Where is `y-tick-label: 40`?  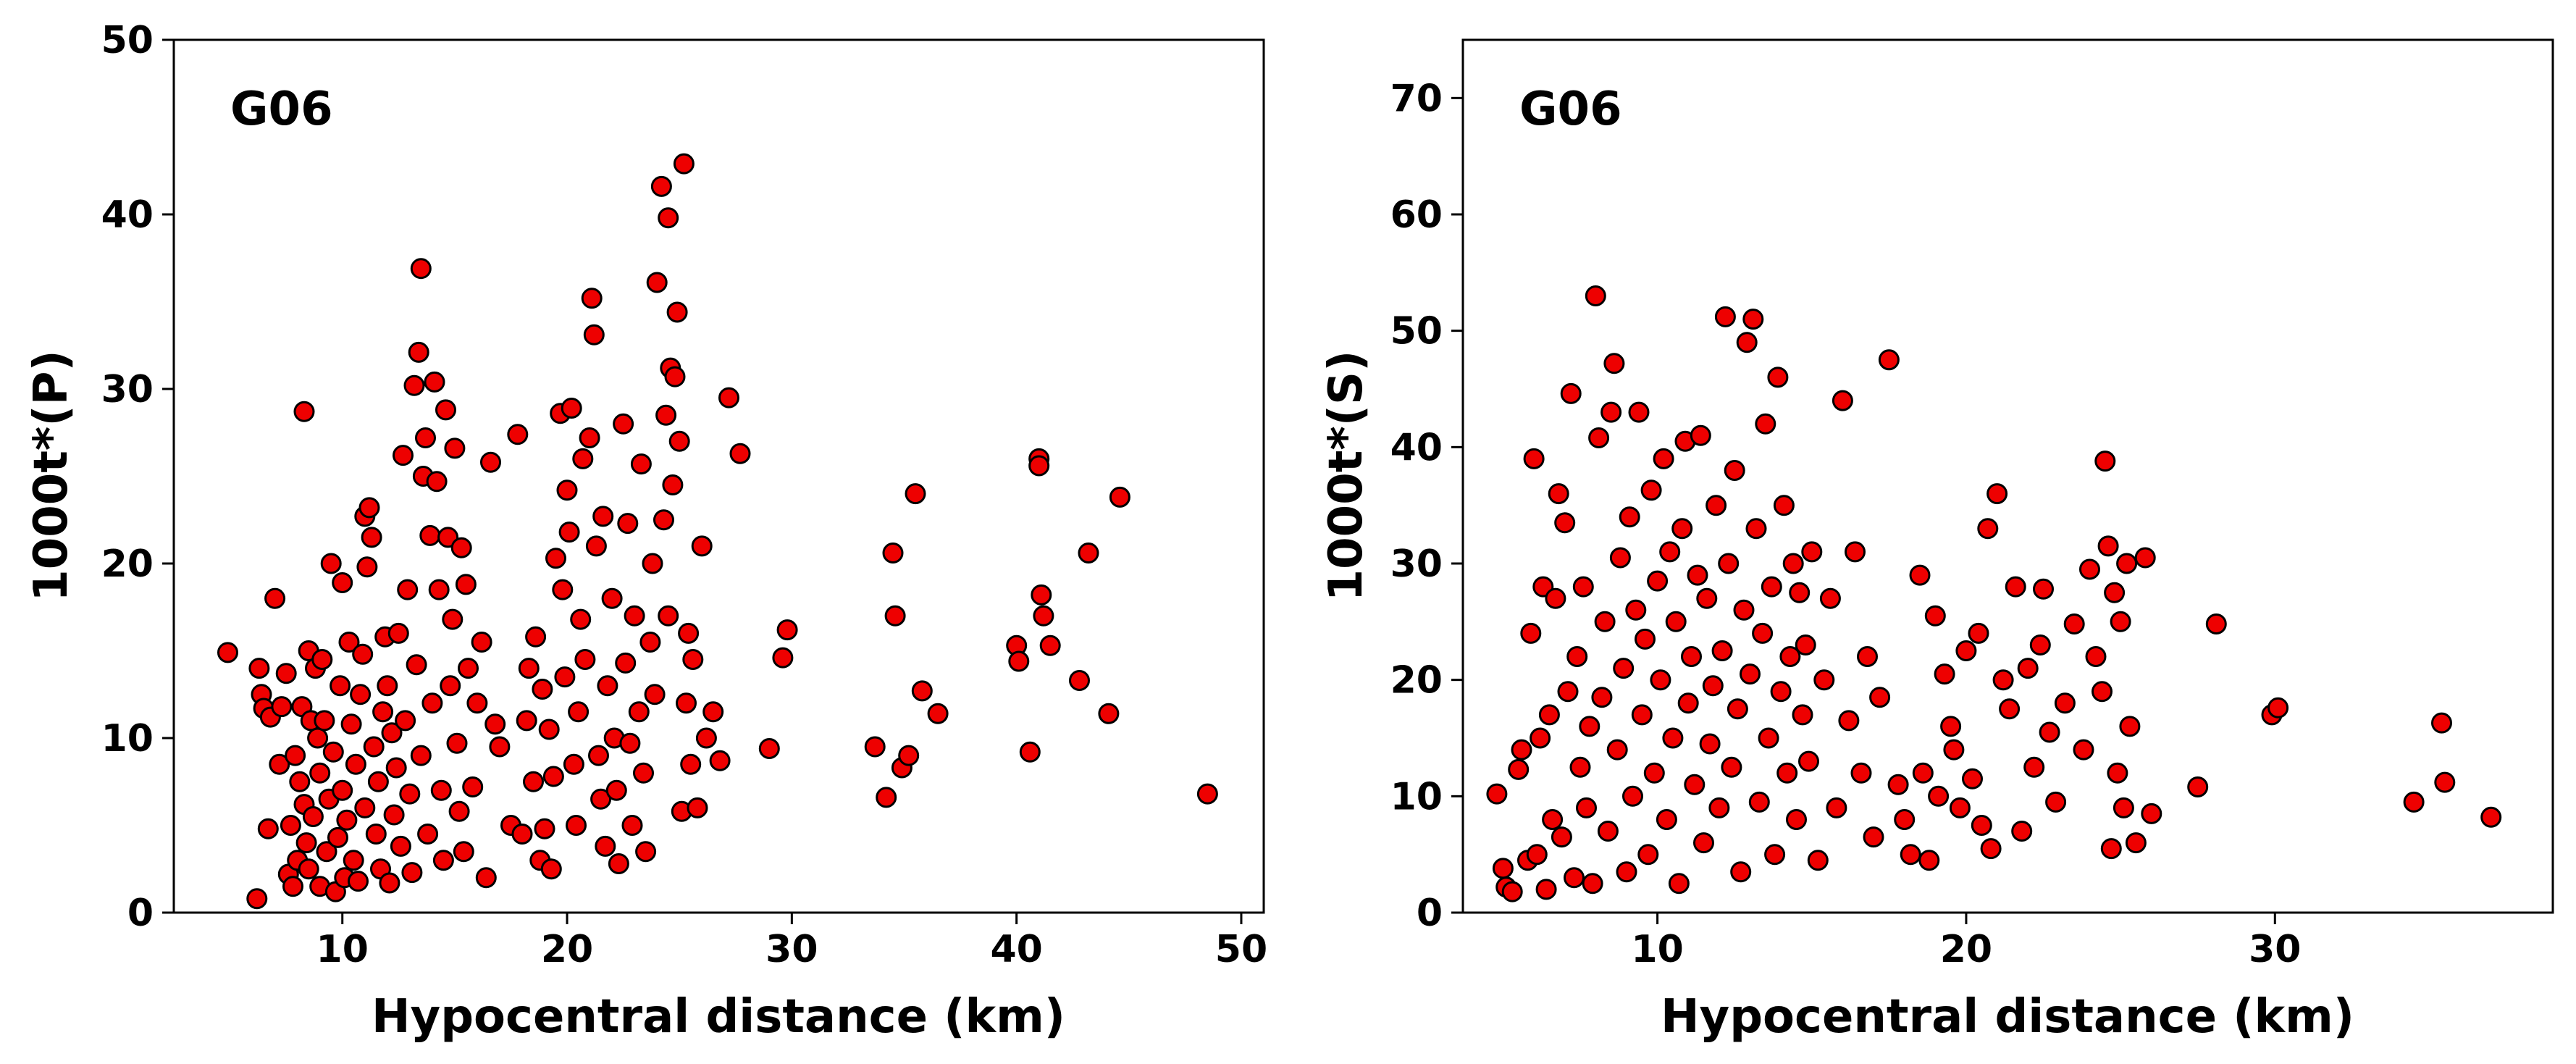
y-tick-label: 40 is located at coordinates (127, 215).